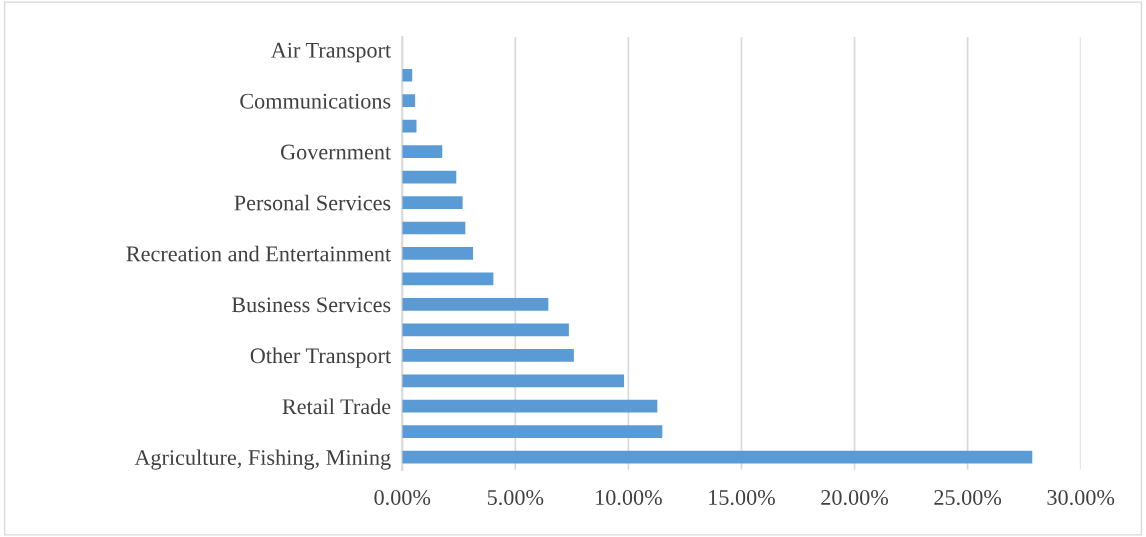 Image resolution: width=1146 pixels, height=537 pixels. What do you see at coordinates (855, 497) in the screenshot?
I see `x-tick-label: 20.00%` at bounding box center [855, 497].